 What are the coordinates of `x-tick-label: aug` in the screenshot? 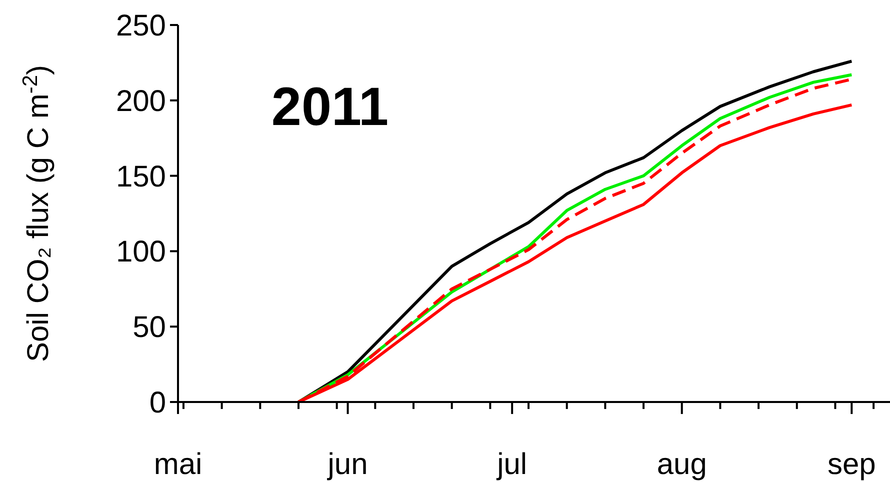 It's located at (681, 464).